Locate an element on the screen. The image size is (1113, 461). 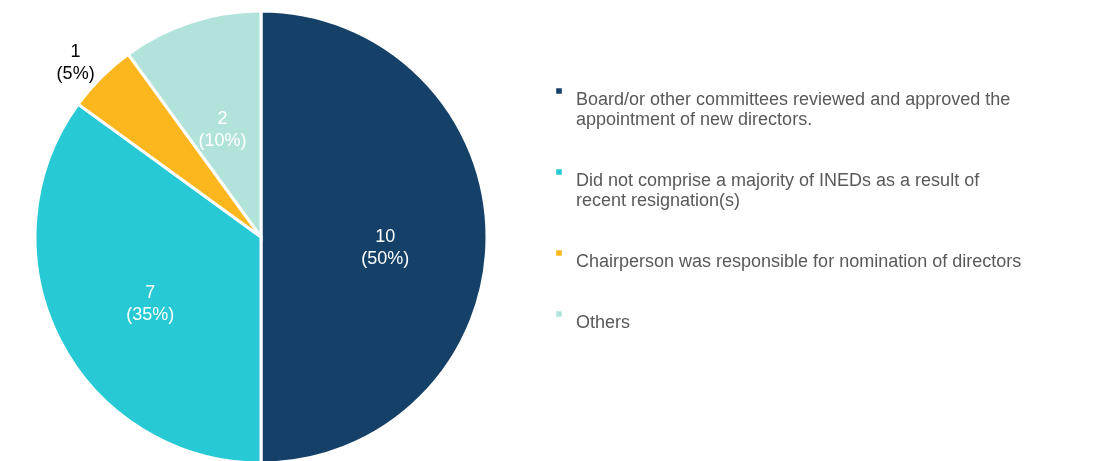
data-label: 1 (5%) is located at coordinates (75, 61).